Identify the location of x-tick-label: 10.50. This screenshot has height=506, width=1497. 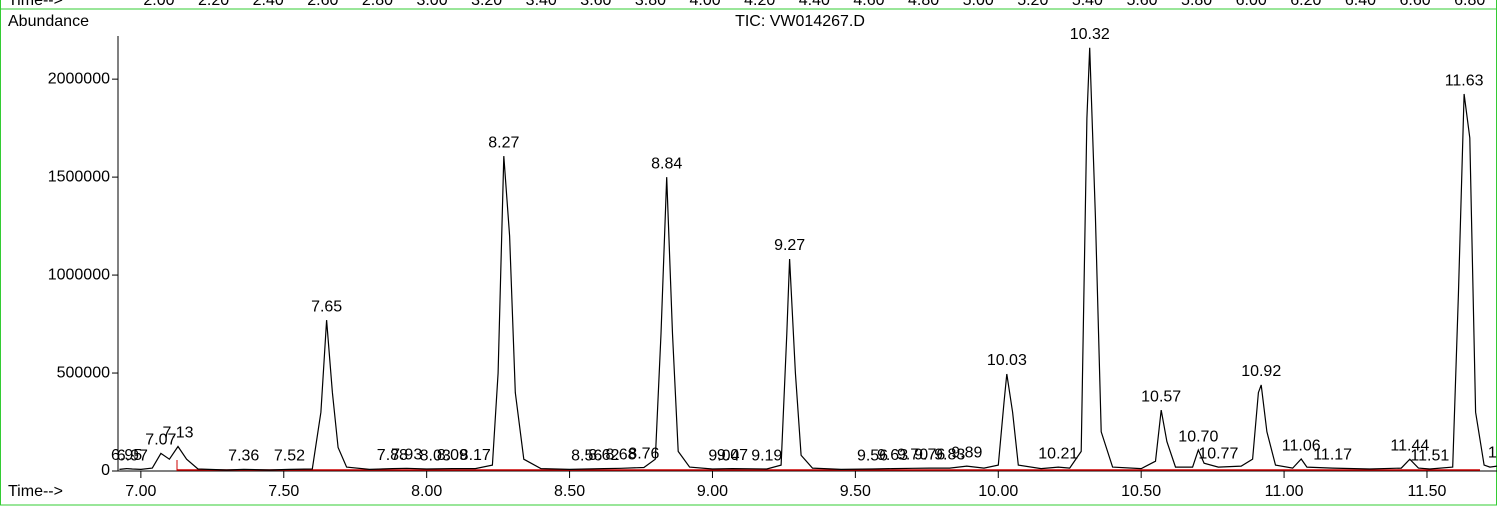
(1141, 491).